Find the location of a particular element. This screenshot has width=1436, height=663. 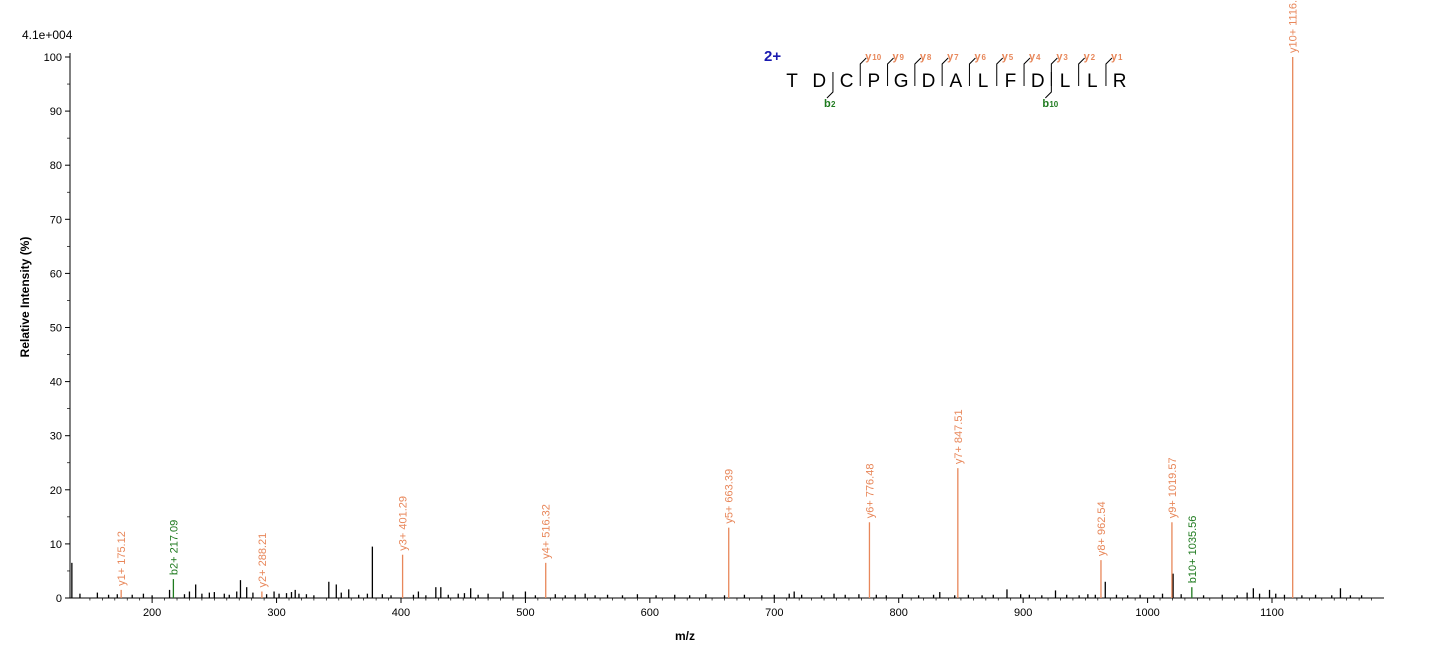

y-ion-peak-label: y7+ 847.51 is located at coordinates (959, 436).